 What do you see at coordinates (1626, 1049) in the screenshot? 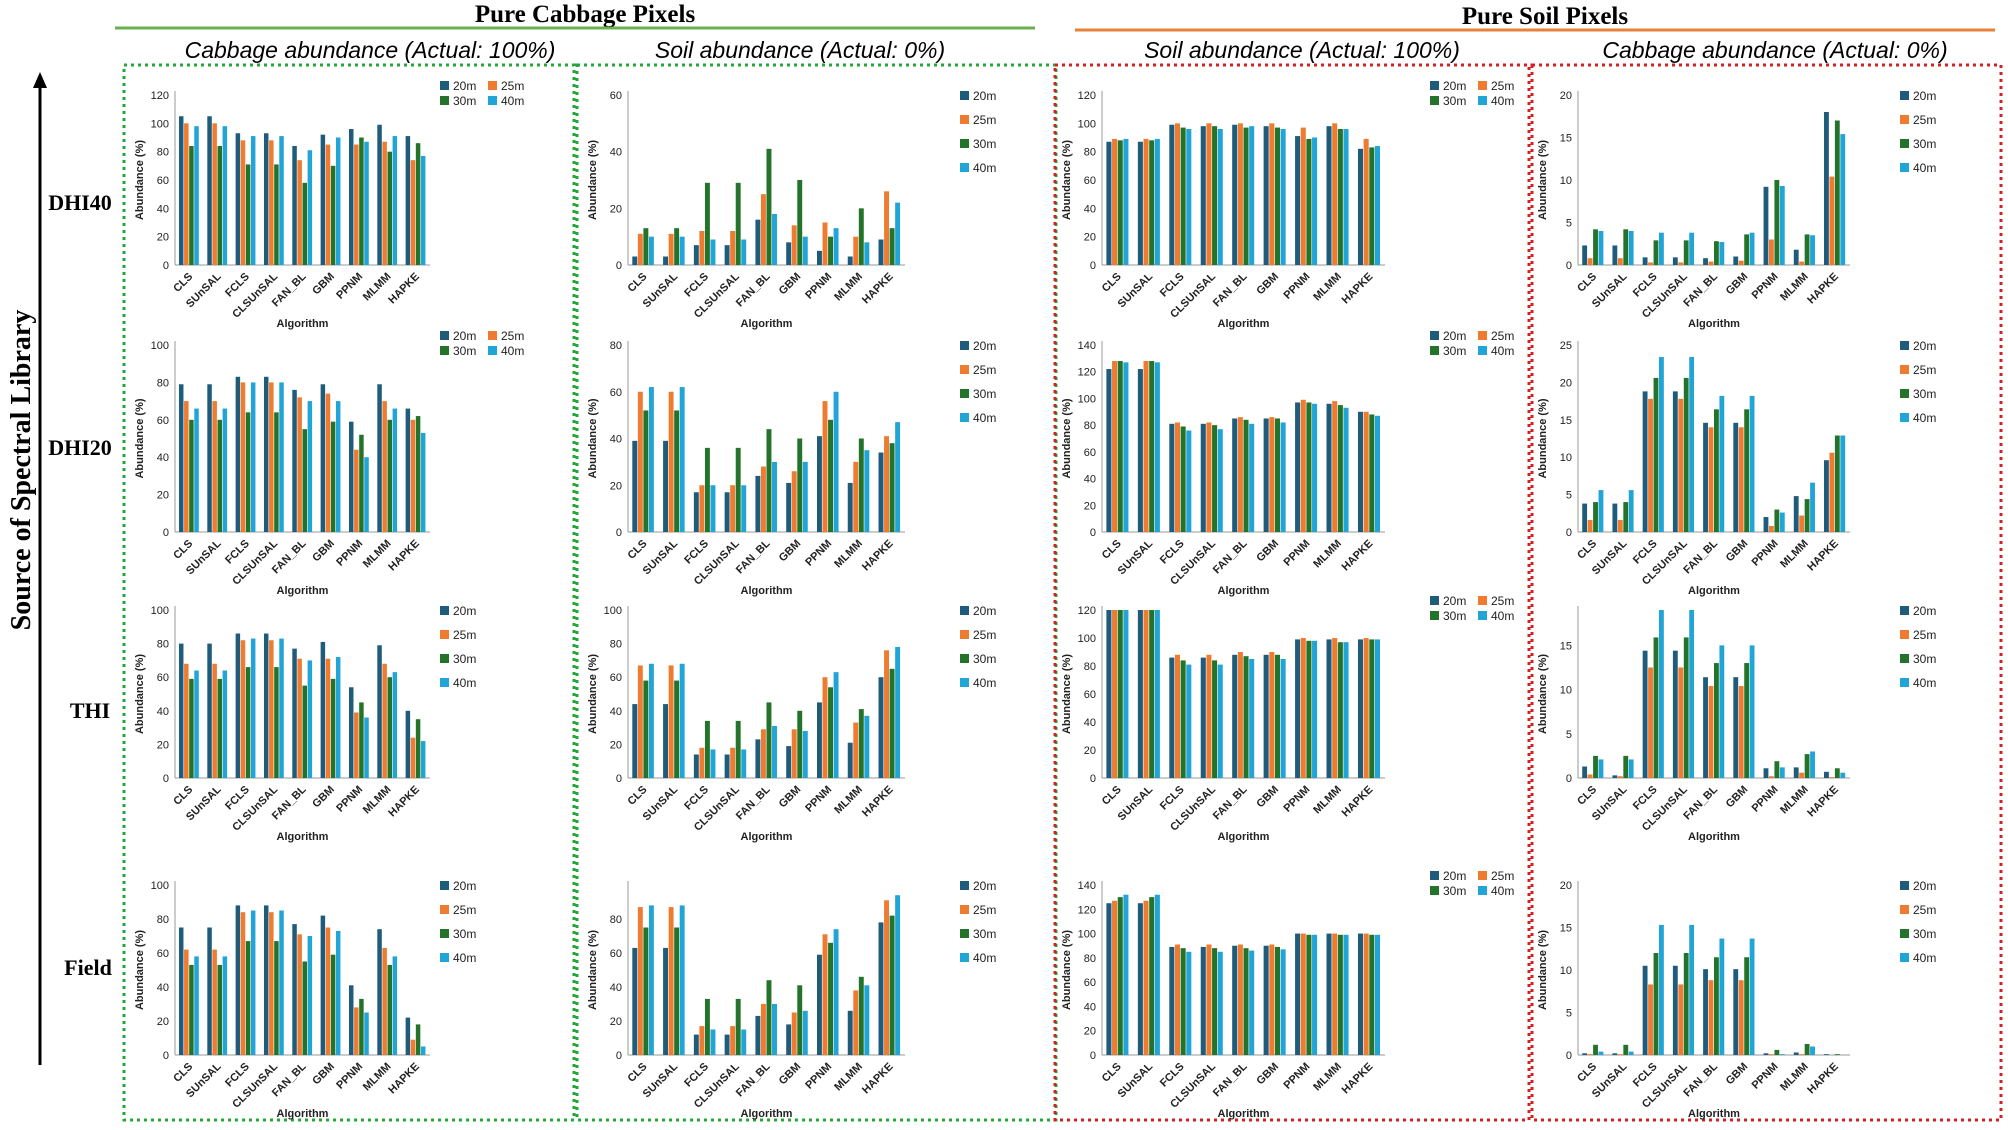
I see `bar-30m-sunsal-1.2` at bounding box center [1626, 1049].